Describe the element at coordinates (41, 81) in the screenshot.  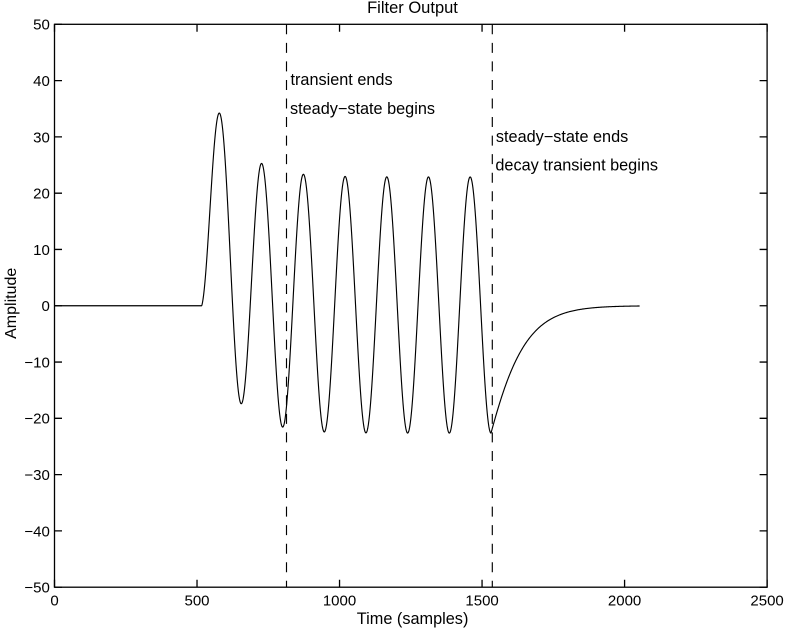
I see `svg-text: 40` at that location.